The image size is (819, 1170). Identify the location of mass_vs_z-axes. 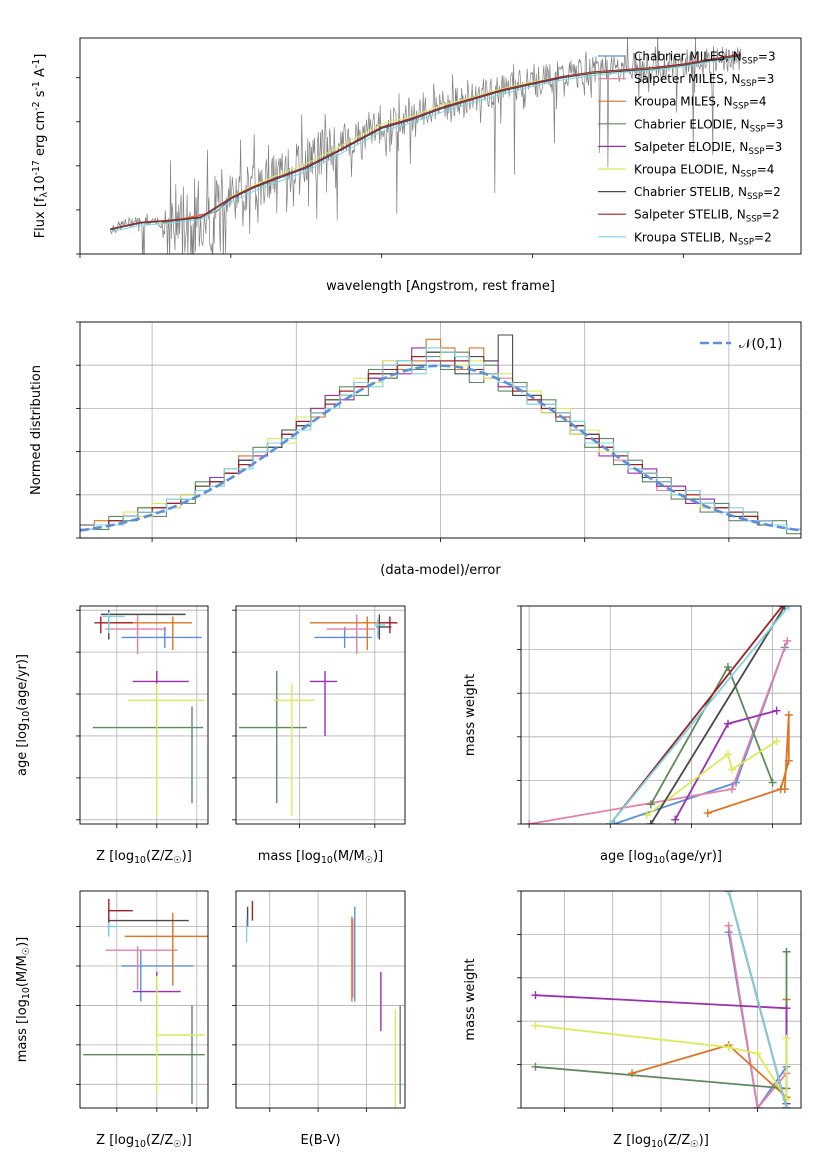
(144, 999).